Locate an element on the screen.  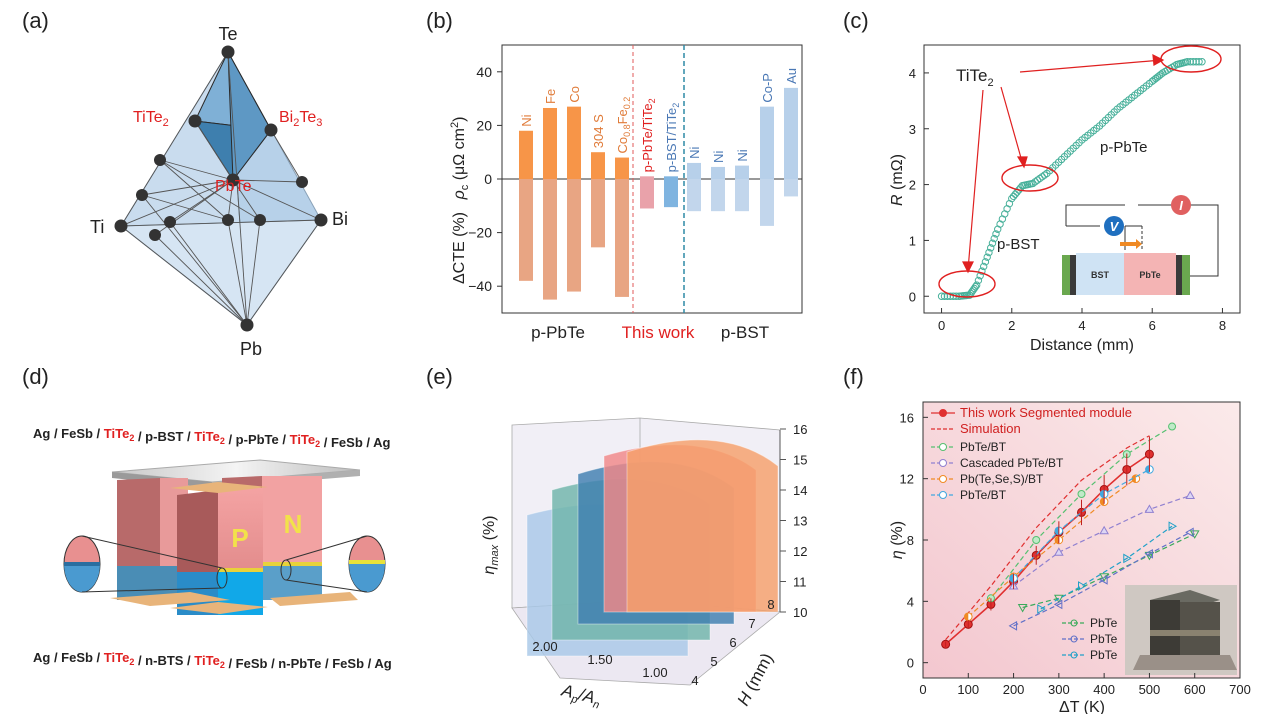
chart-e-ylabel: H (mm) is located at coordinates (754, 679).